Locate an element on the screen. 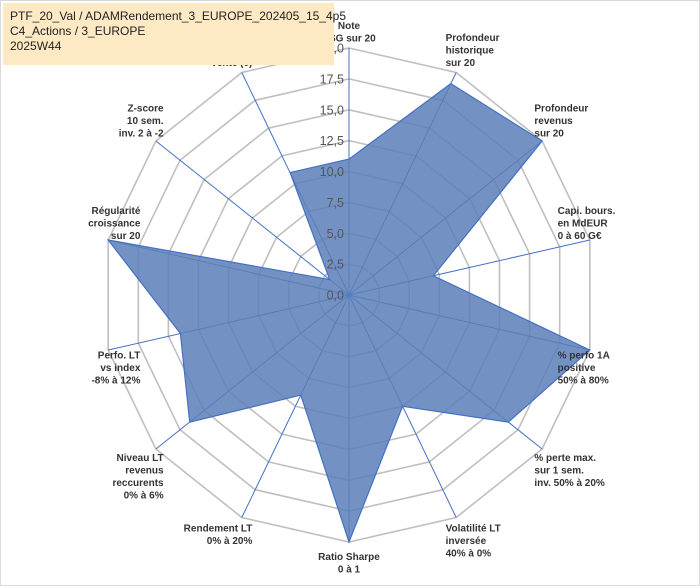 The image size is (700, 586). axis-label-5: % perte max. sur 1 sem.inv. 50% à 20% is located at coordinates (569, 471).